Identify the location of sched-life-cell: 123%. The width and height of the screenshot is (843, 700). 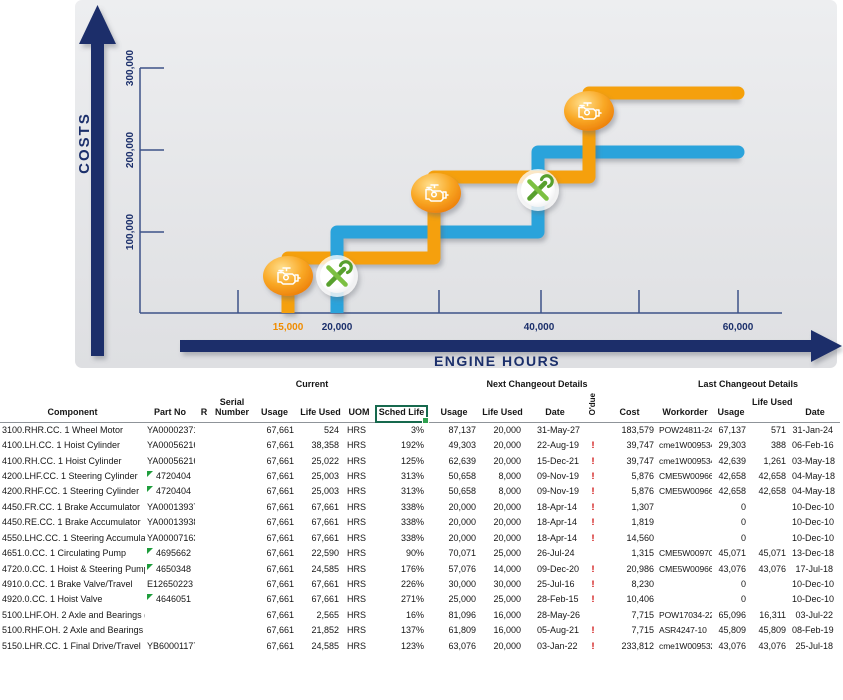
(412, 645).